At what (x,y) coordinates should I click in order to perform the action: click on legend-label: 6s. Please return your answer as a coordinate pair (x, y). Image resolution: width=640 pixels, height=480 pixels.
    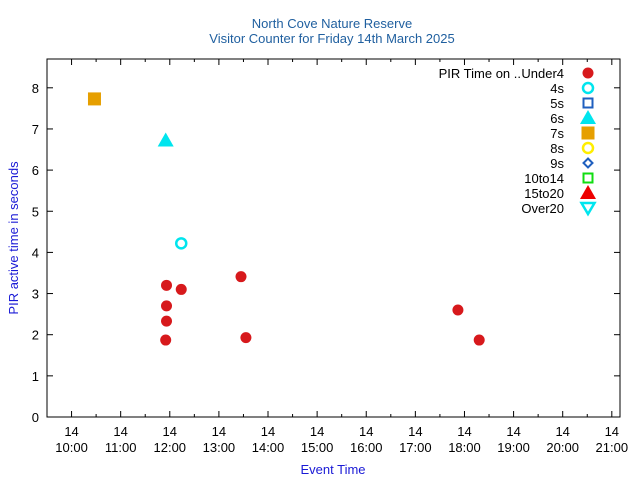
    Looking at the image, I should click on (557, 118).